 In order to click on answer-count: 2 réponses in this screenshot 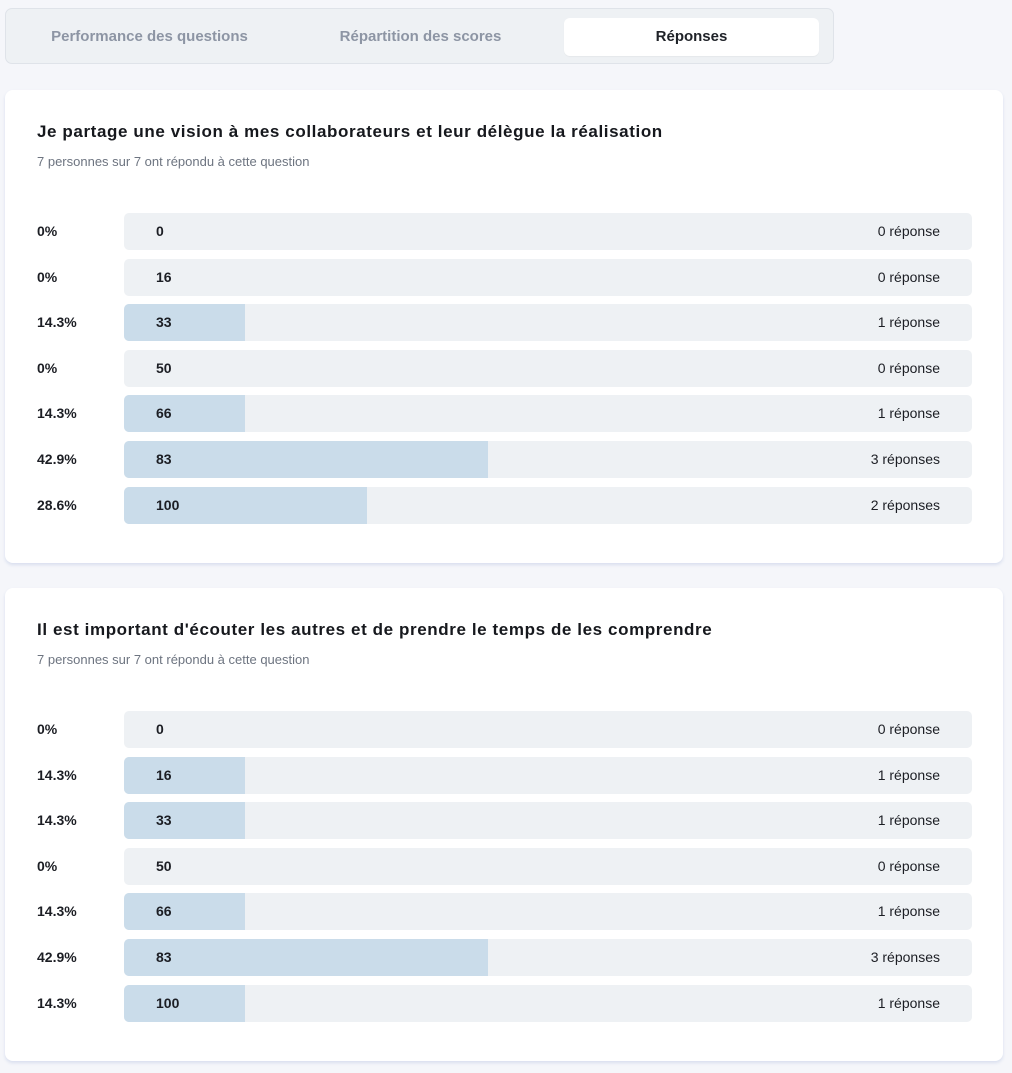, I will do `click(905, 504)`.